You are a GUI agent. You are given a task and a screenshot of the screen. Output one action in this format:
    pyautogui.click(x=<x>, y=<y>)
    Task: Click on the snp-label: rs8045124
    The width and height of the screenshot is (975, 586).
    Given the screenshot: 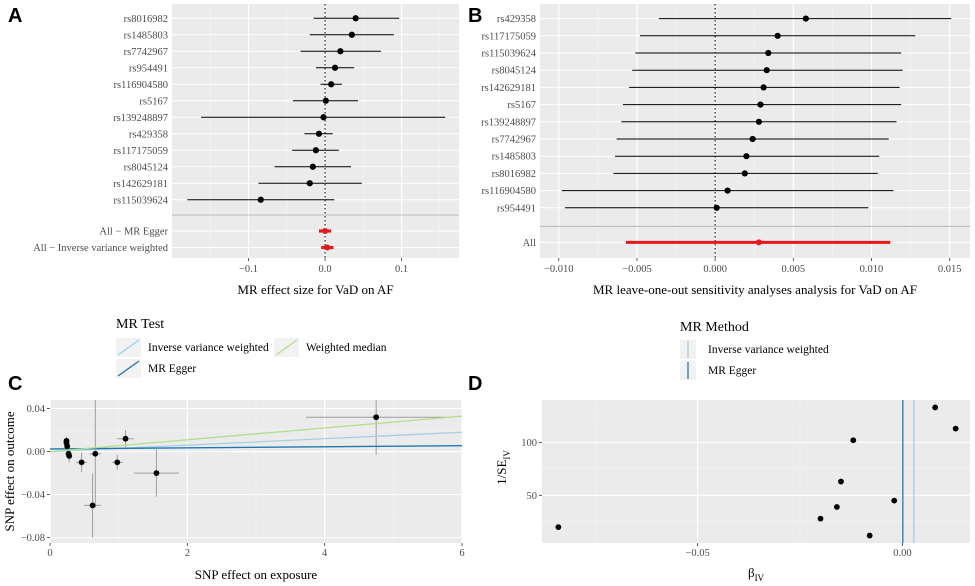 What is the action you would take?
    pyautogui.click(x=146, y=167)
    